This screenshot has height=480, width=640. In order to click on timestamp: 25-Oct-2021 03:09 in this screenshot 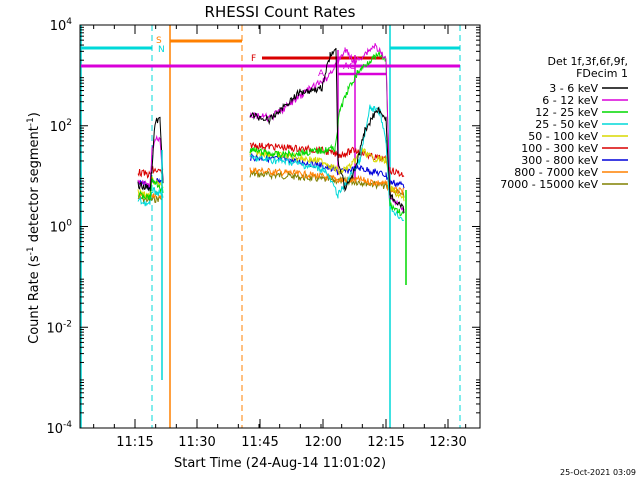, I will do `click(598, 472)`.